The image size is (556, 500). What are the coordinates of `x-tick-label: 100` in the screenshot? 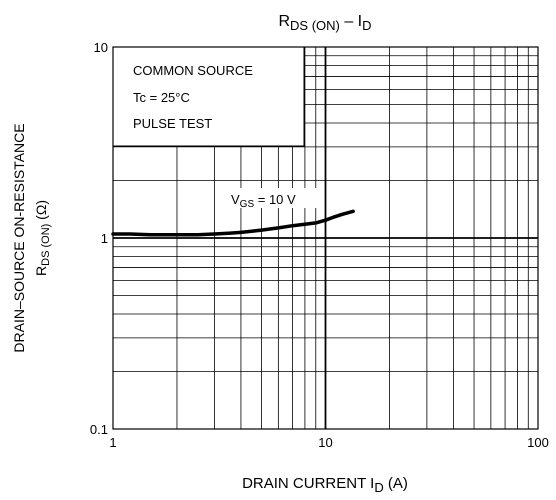 It's located at (538, 442).